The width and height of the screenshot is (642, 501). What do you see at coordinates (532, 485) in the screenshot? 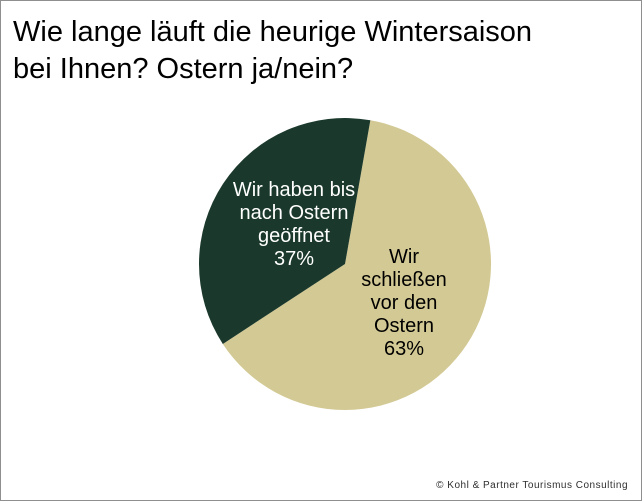
I see `copyright: © Kohl & Partner Tourismus Consulting` at bounding box center [532, 485].